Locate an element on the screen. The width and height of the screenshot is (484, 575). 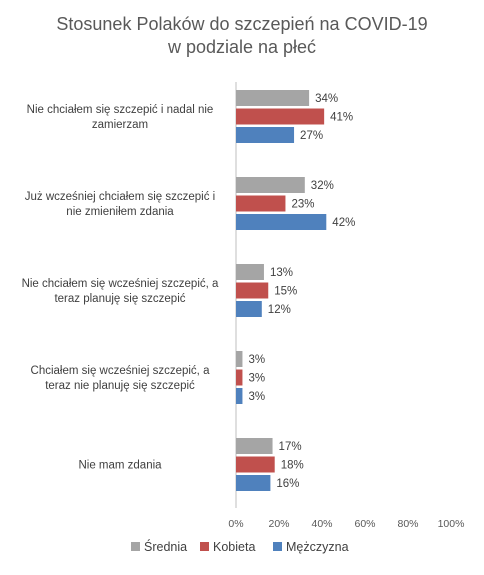
data-label: 13% is located at coordinates (281, 273).